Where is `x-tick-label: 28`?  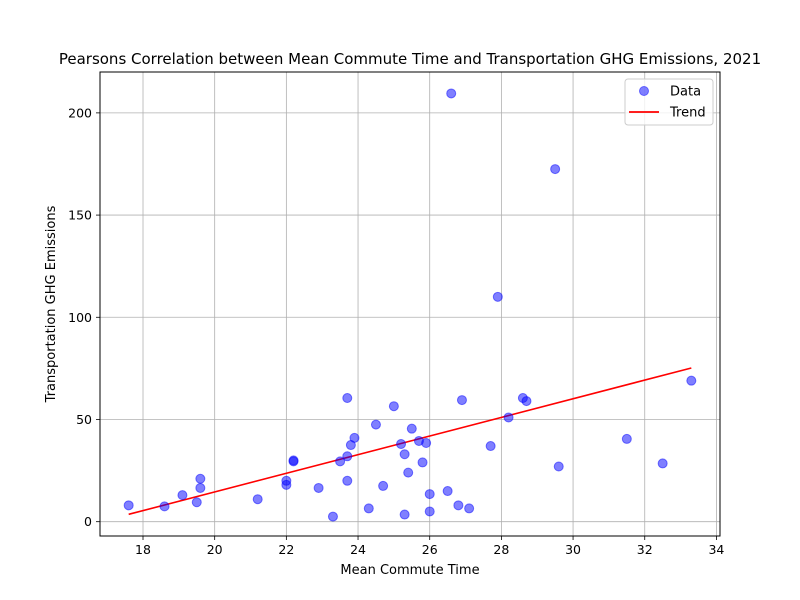
x-tick-label: 28 is located at coordinates (501, 549).